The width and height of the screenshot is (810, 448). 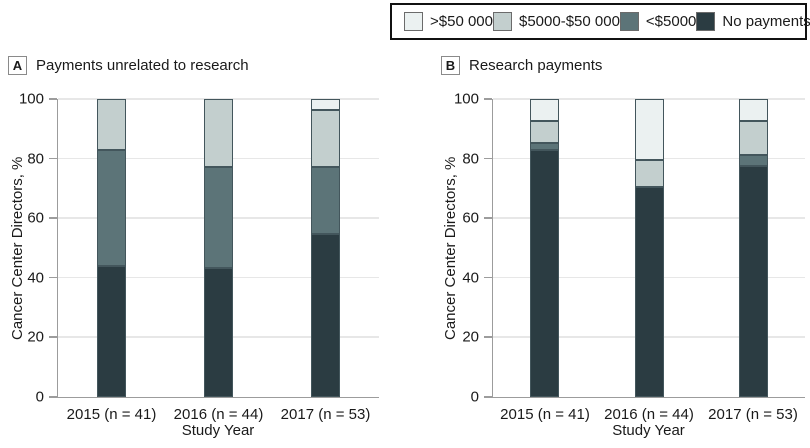 I want to click on panel-a-header: A Payments unrelated to research, so click(x=128, y=65).